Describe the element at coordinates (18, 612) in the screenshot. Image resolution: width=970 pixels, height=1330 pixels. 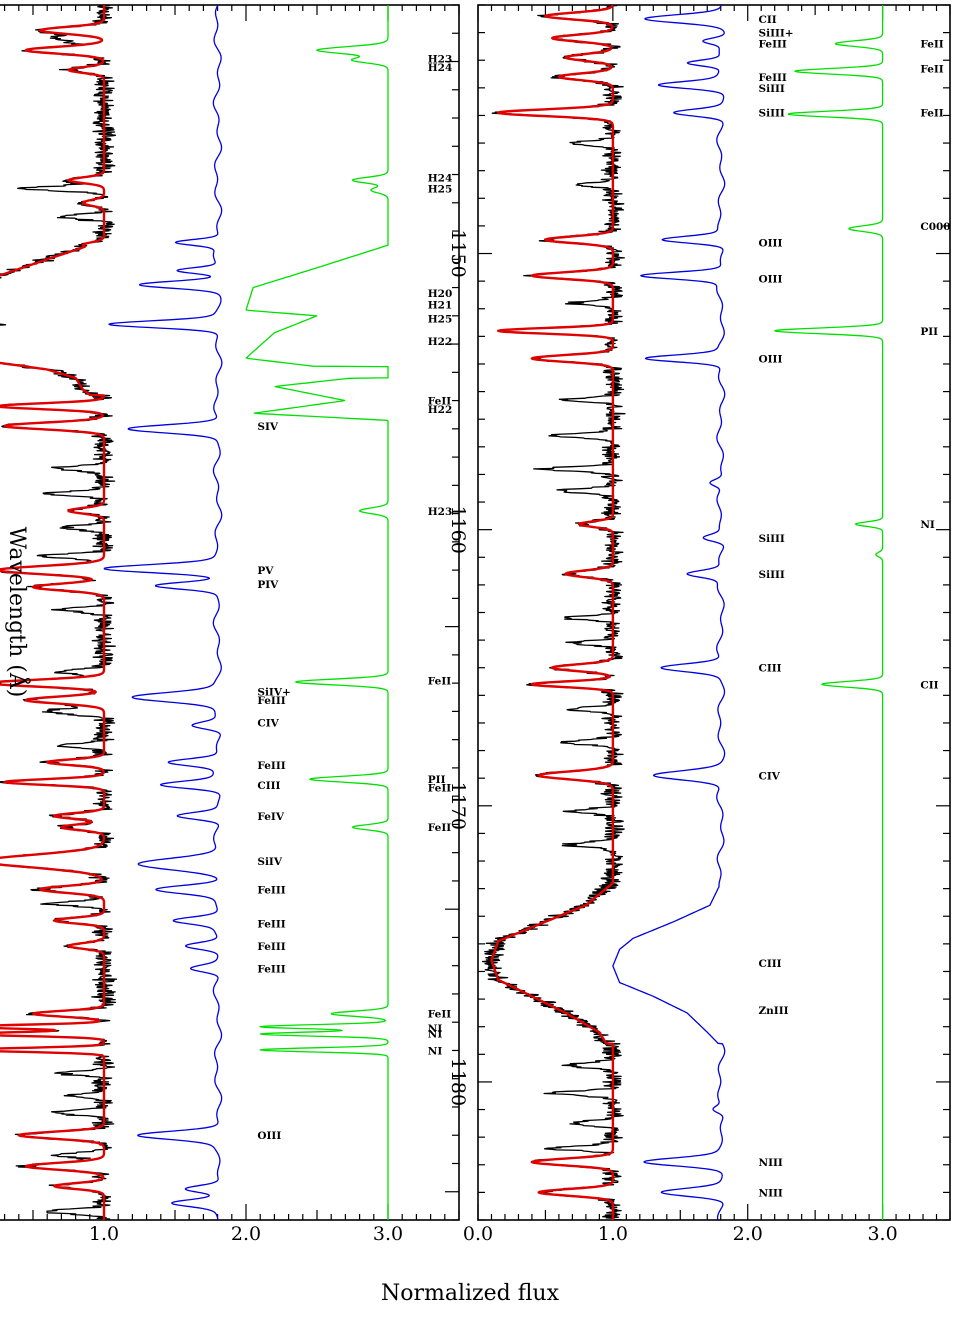
I see `x-axis-label: Wavelength (Å)` at that location.